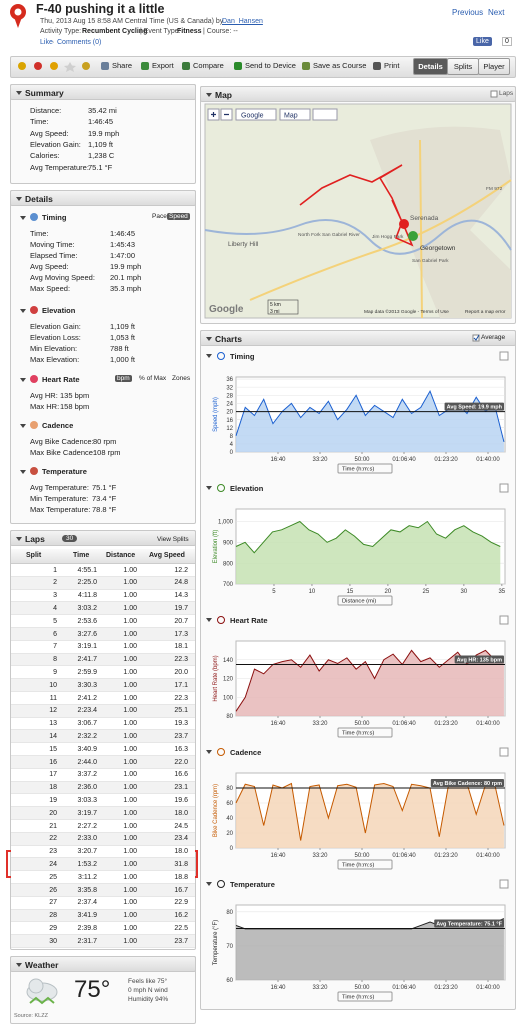  I want to click on toolbar-button: Print, so click(392, 65).